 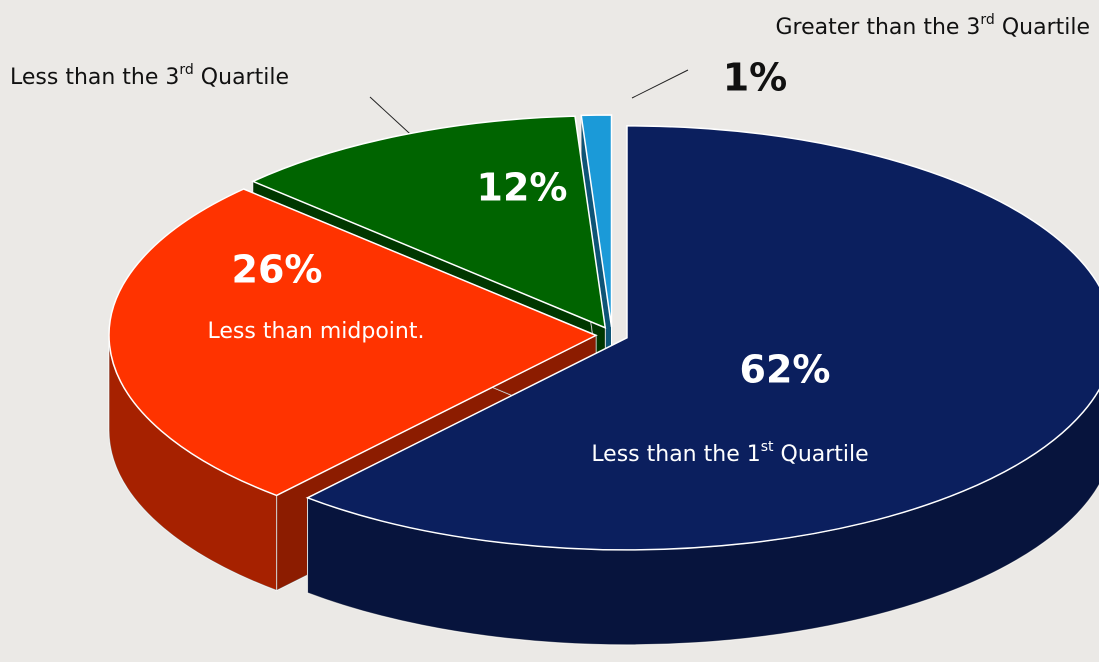 What do you see at coordinates (755, 78) in the screenshot?
I see `value-label: 1%` at bounding box center [755, 78].